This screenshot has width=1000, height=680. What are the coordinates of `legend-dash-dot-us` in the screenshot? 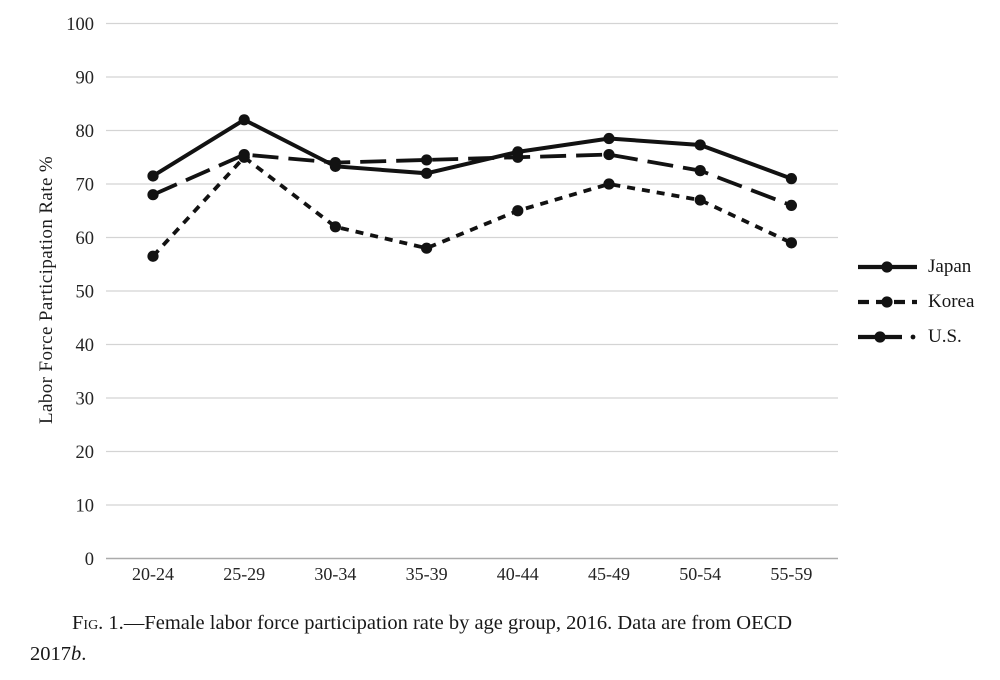 It's located at (913, 337).